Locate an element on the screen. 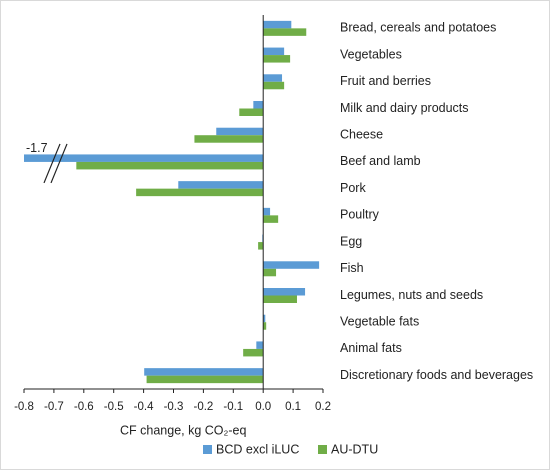  x-tick-label: -0.8 is located at coordinates (24, 407).